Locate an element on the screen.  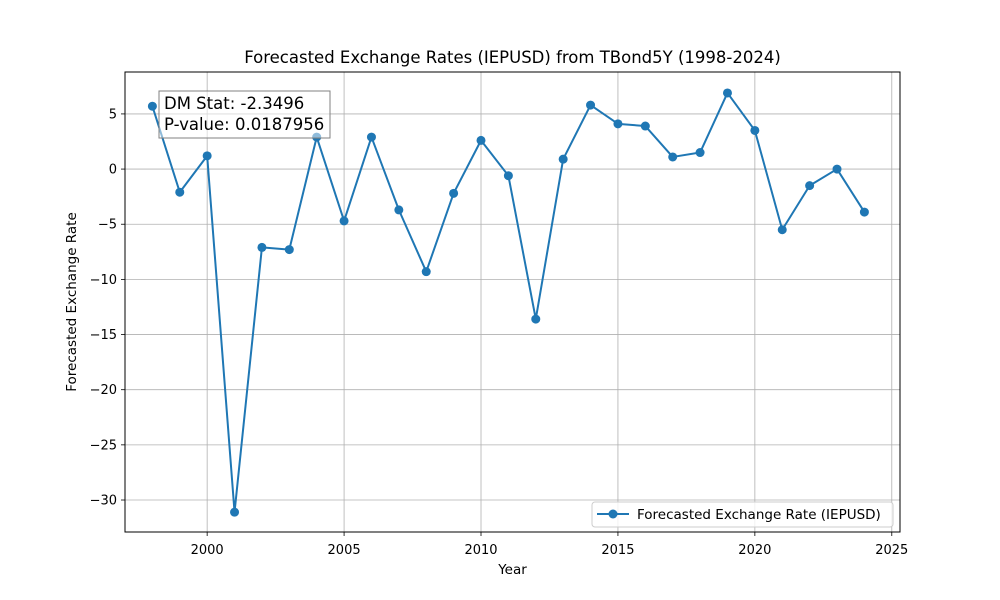
x-tick-label: 2020 is located at coordinates (754, 550).